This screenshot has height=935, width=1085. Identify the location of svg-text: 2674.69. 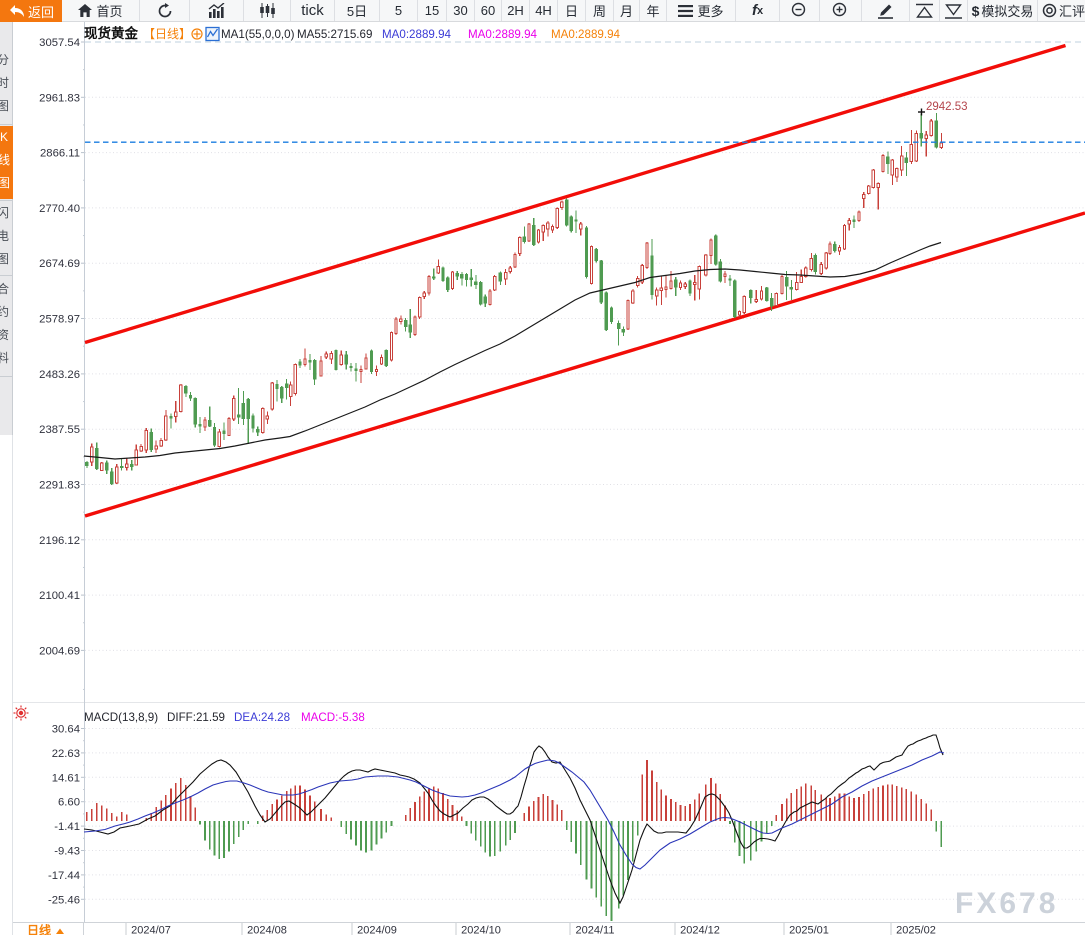
(59, 264).